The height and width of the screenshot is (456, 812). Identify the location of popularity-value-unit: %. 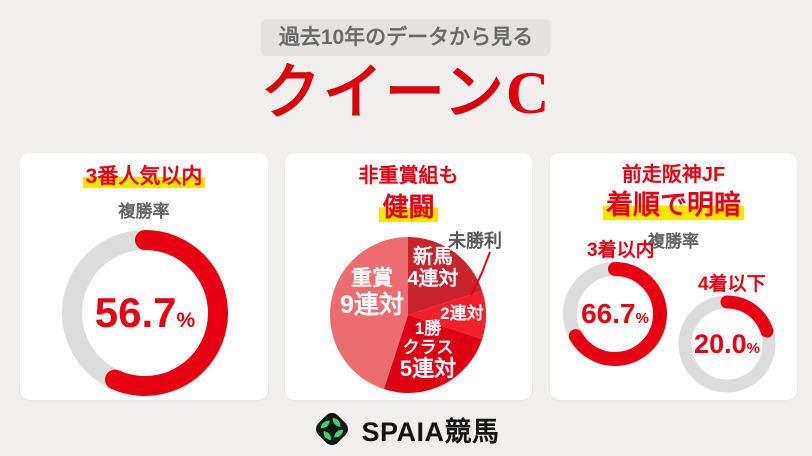
(186, 320).